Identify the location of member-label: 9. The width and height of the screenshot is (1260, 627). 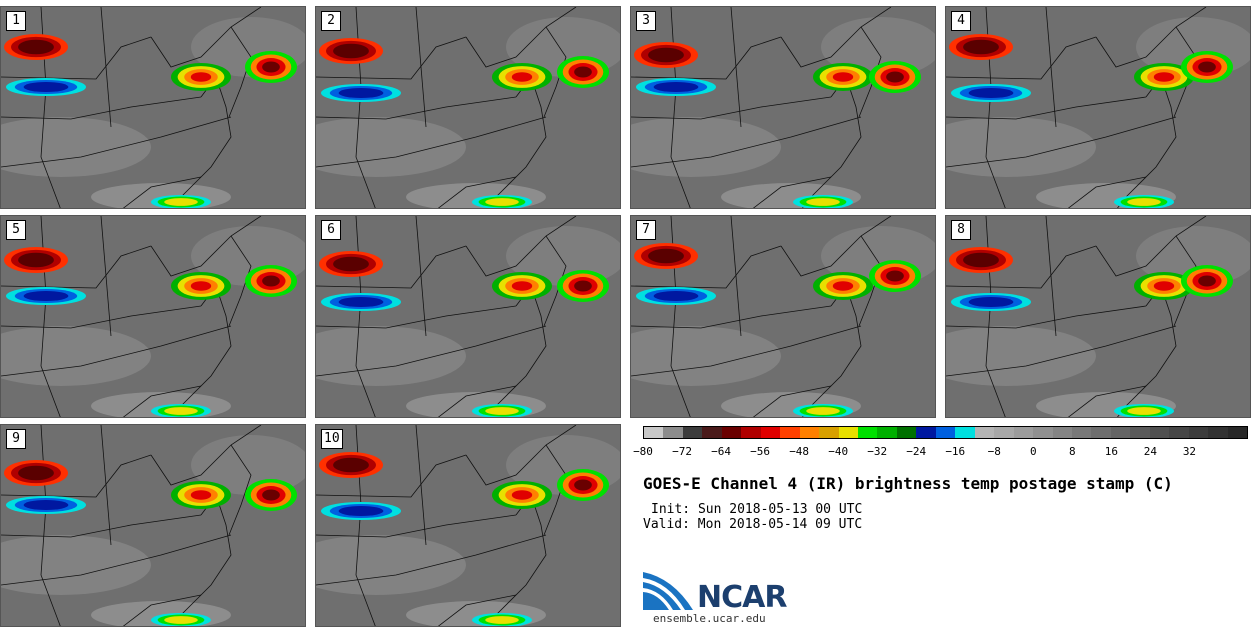
(16, 439).